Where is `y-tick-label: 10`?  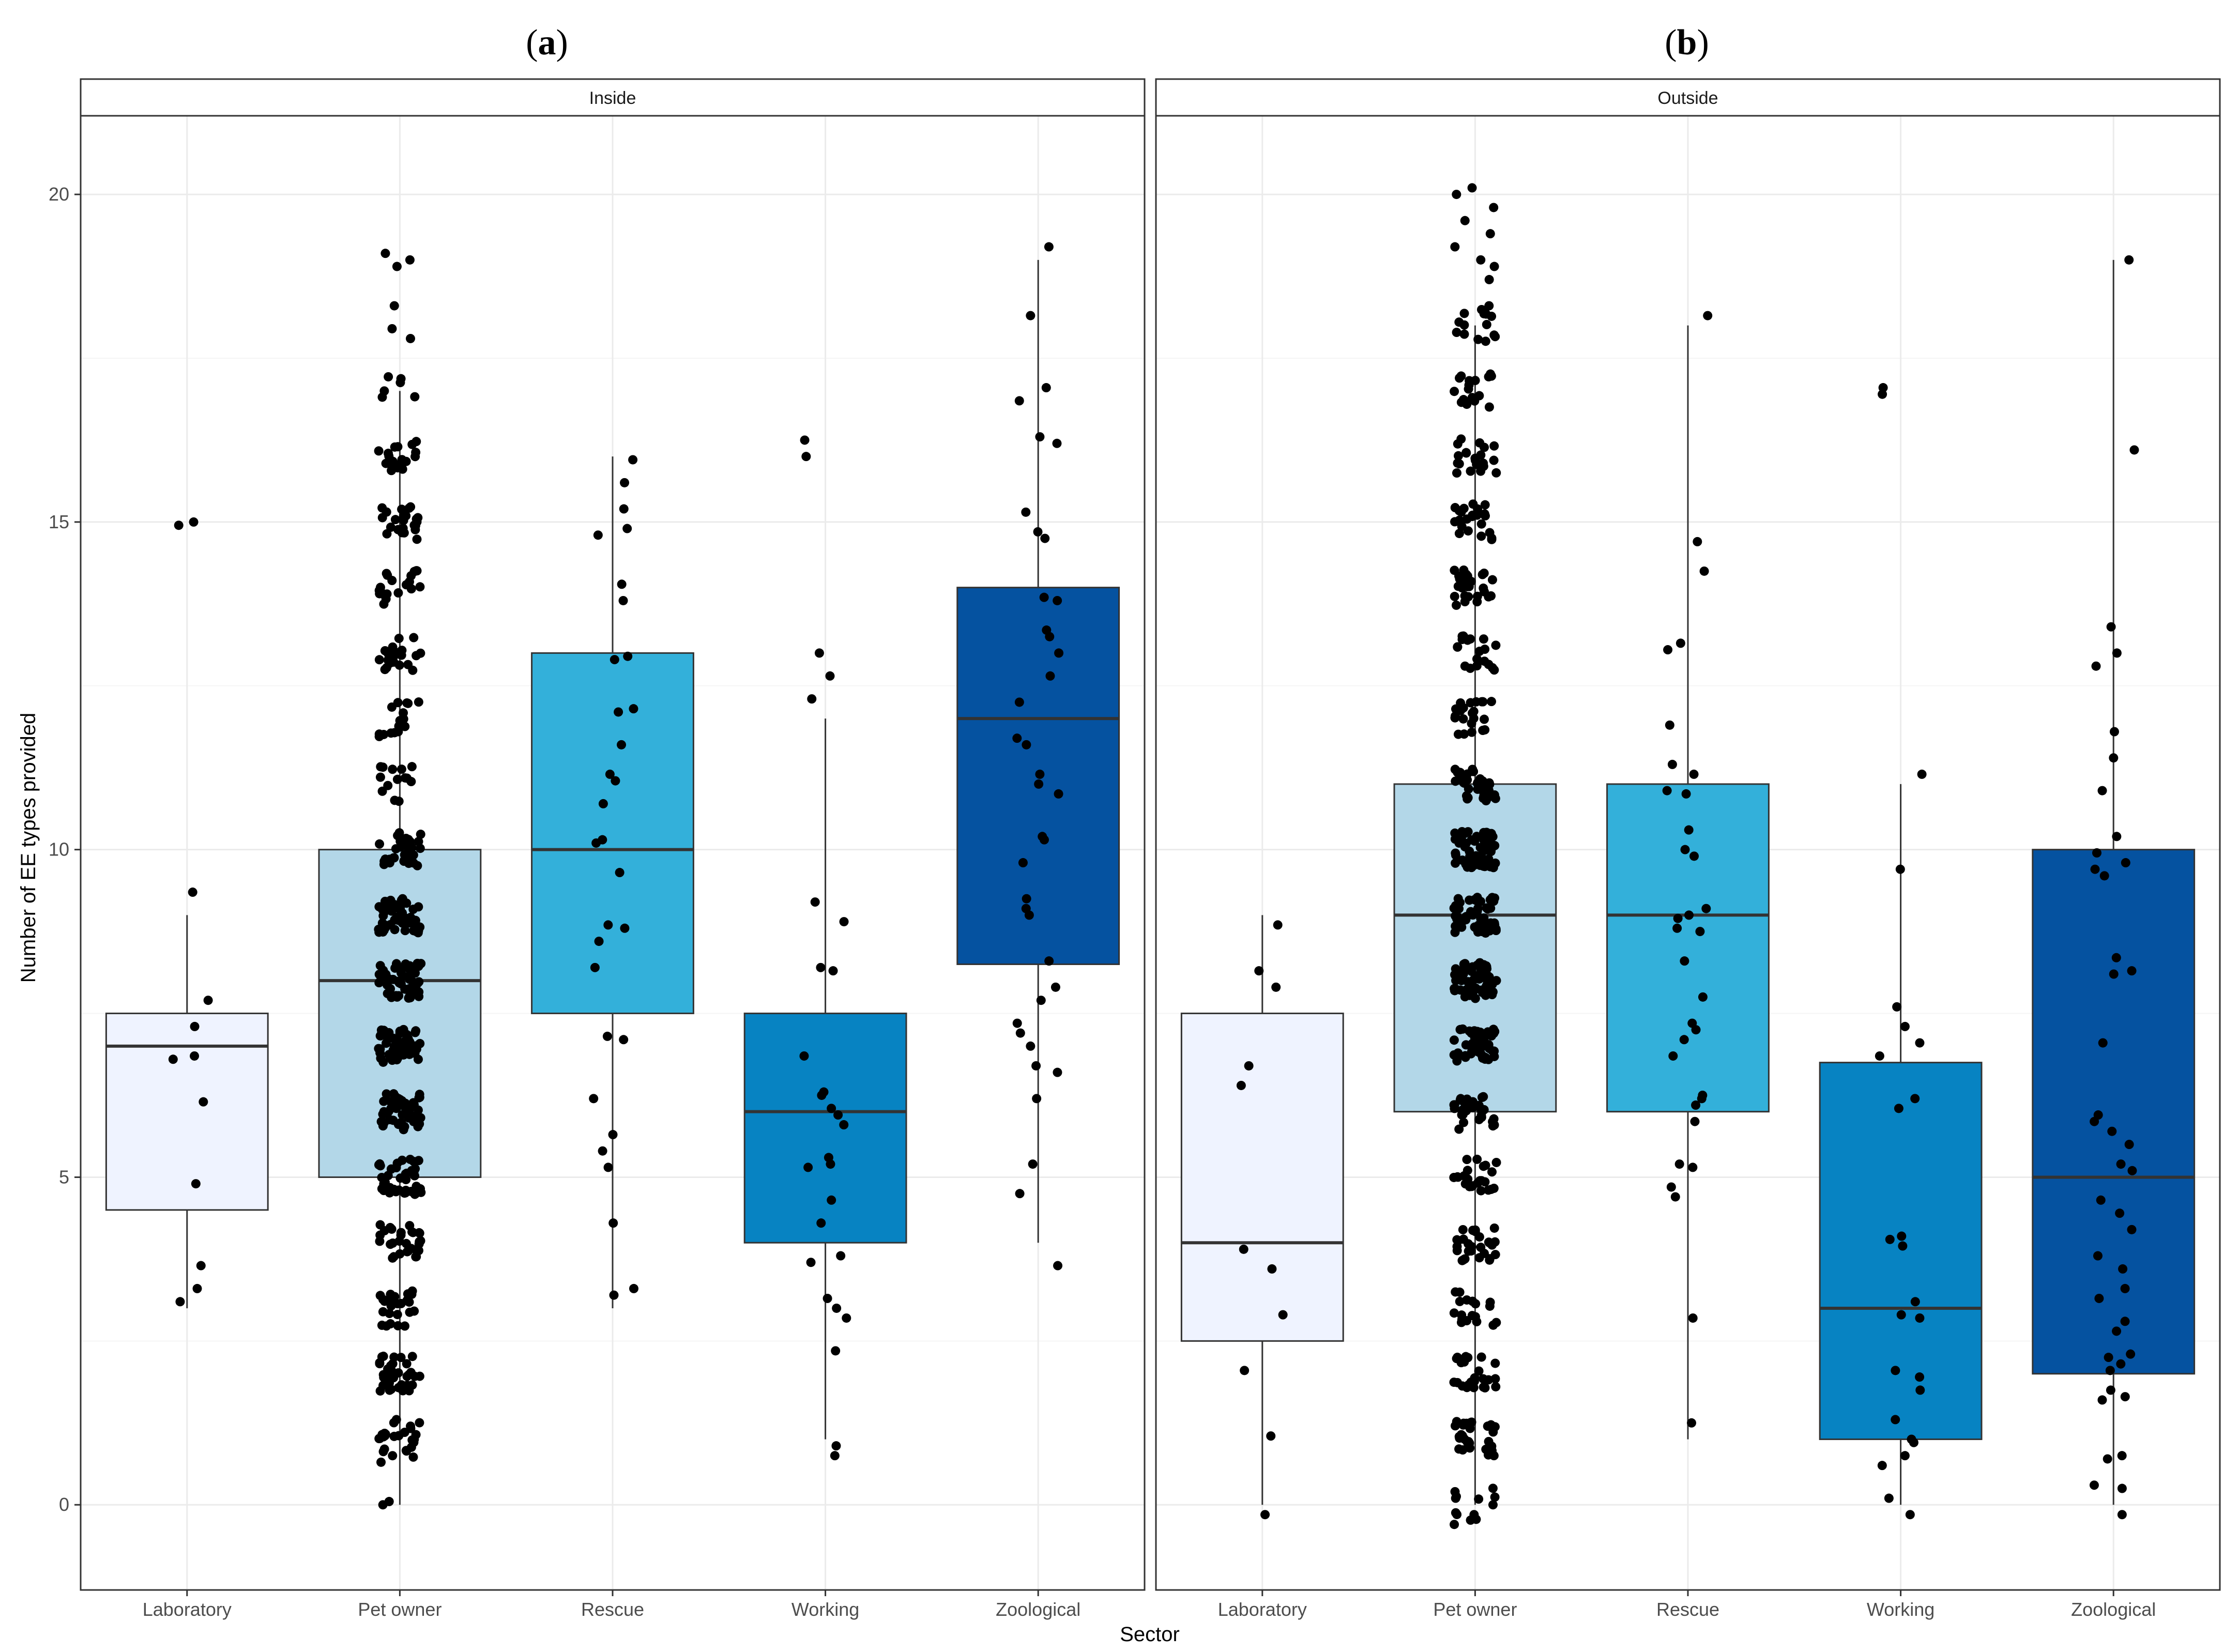 y-tick-label: 10 is located at coordinates (59, 849).